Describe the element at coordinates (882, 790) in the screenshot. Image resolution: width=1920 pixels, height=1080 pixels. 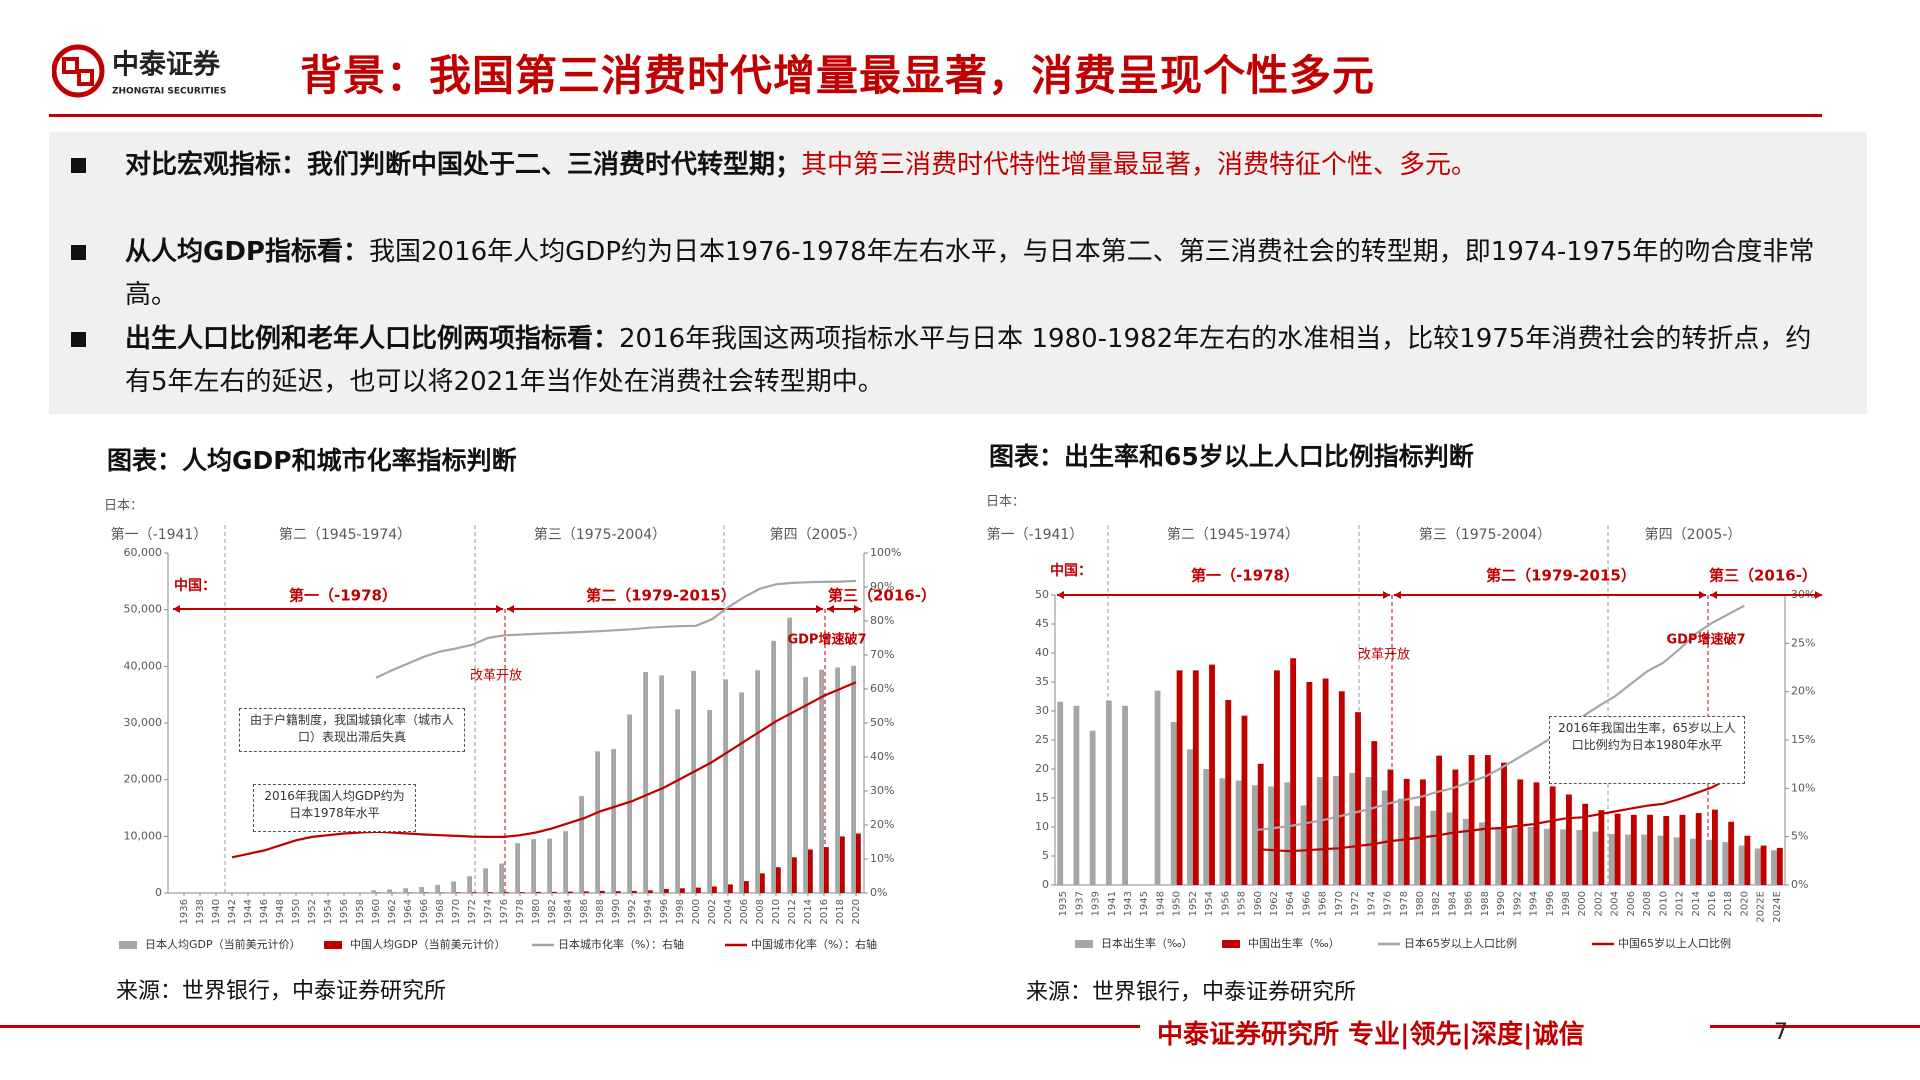
I see `y2-tick-label: 30%` at that location.